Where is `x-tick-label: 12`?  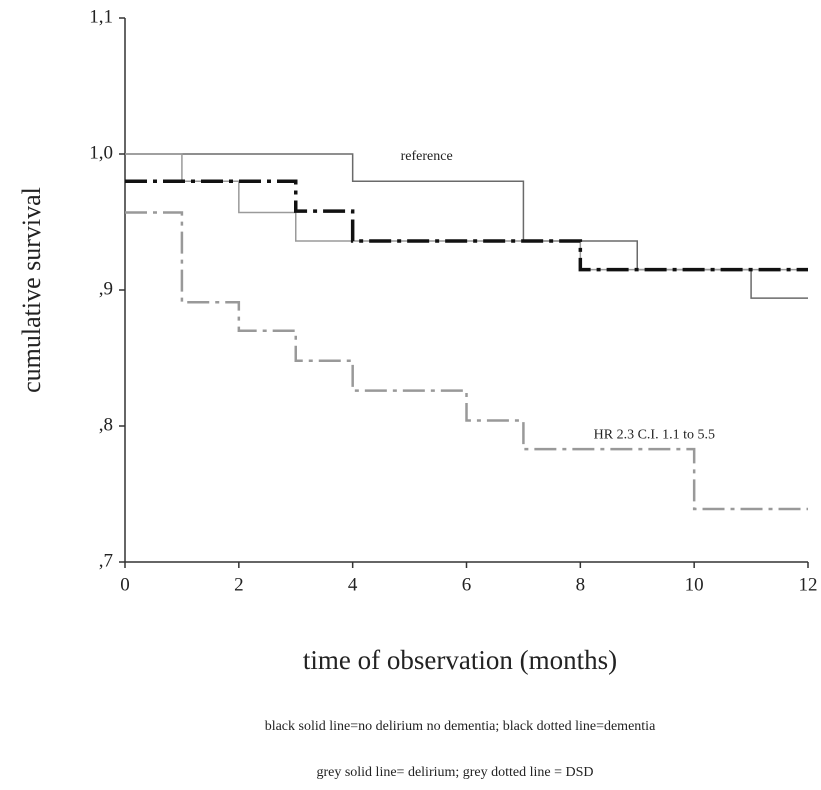 x-tick-label: 12 is located at coordinates (808, 584).